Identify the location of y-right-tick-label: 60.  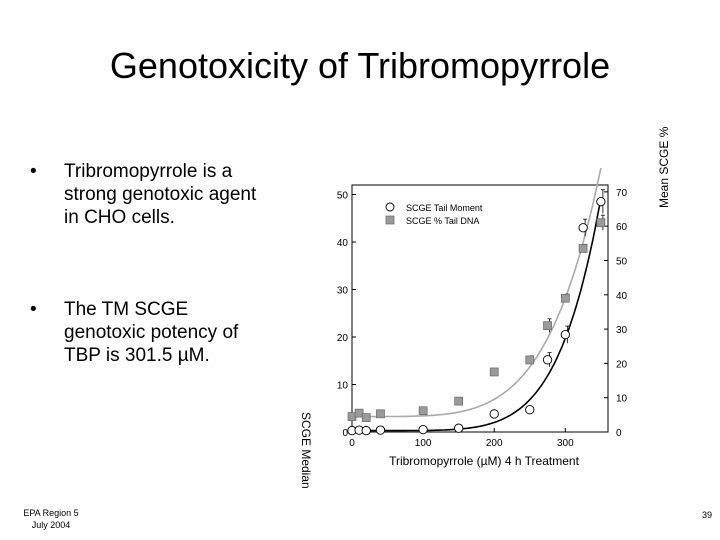
(622, 227).